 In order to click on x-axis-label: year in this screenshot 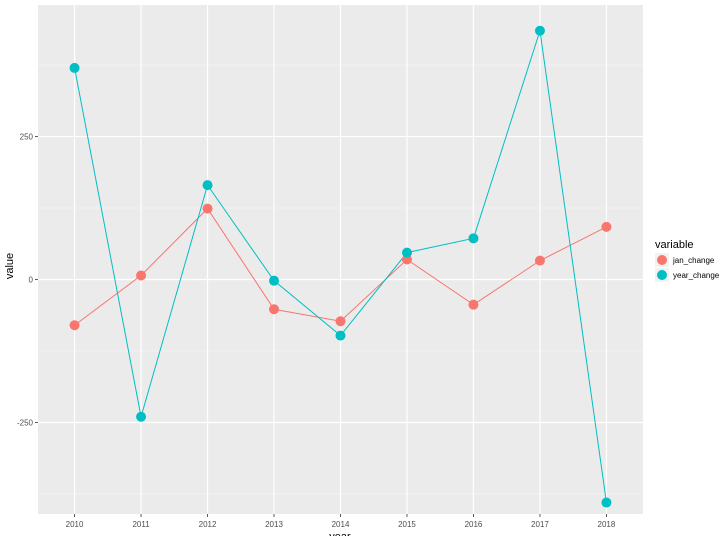, I will do `click(340, 533)`.